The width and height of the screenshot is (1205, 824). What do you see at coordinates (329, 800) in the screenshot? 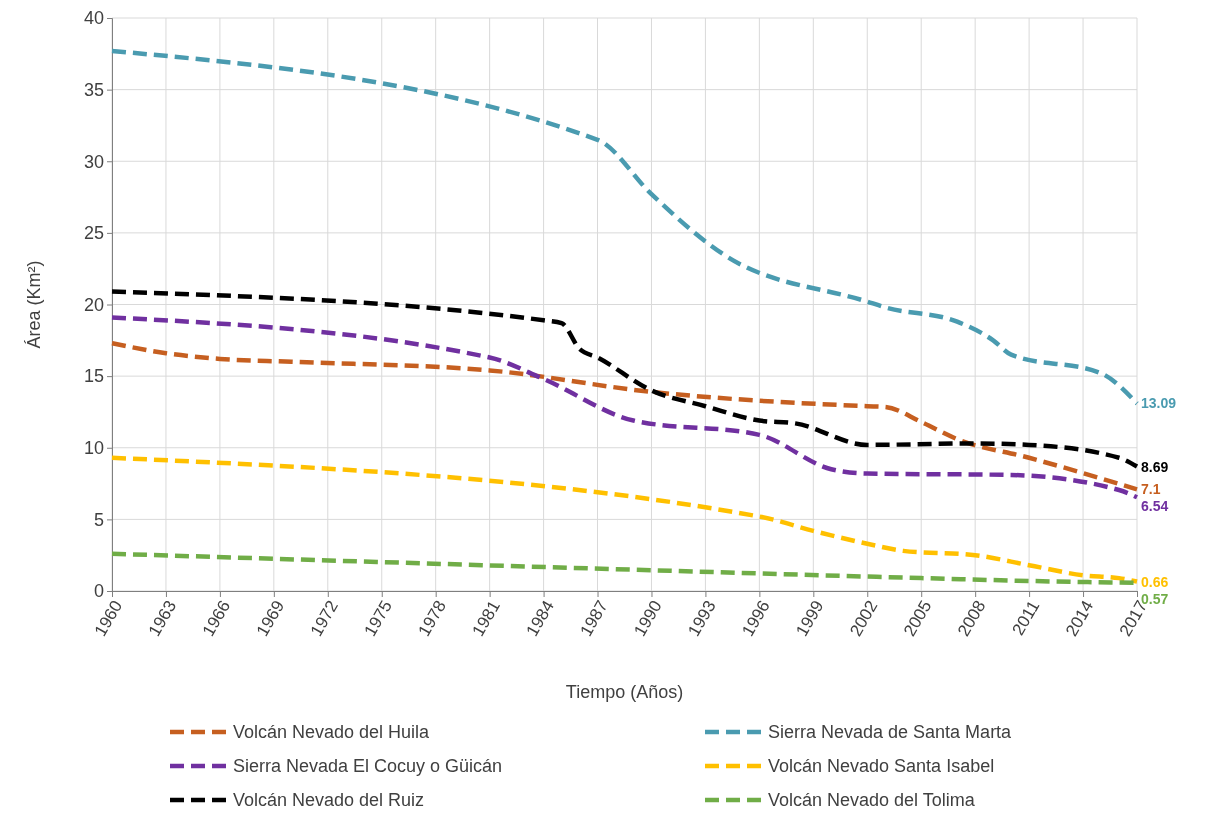
I see `legend-label: Volcán Nevado del Ruiz` at bounding box center [329, 800].